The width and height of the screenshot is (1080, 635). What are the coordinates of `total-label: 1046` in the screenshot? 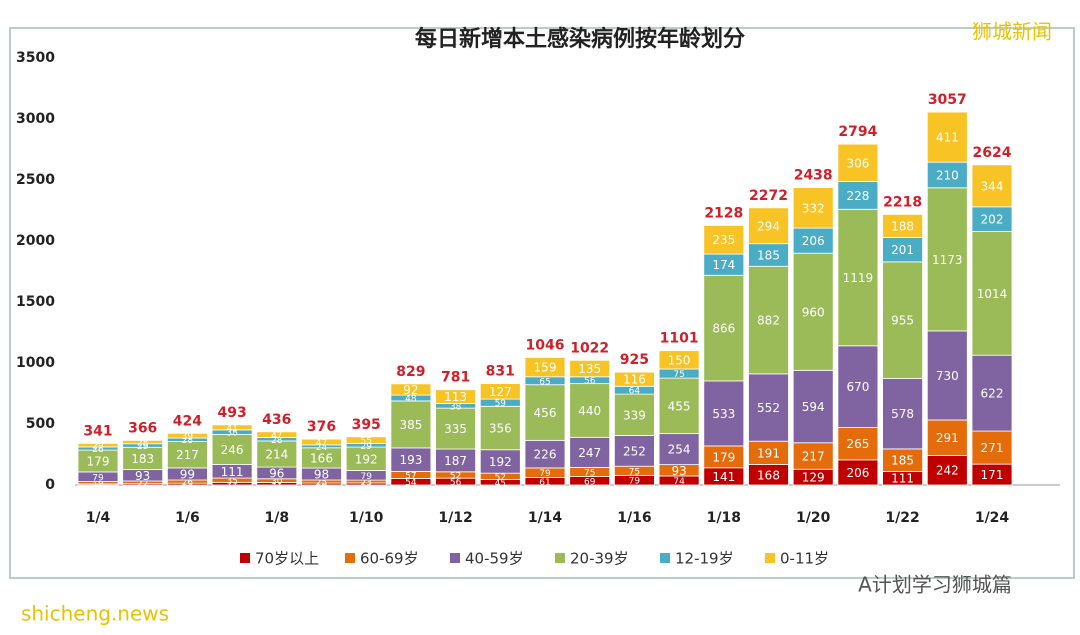 It's located at (545, 345).